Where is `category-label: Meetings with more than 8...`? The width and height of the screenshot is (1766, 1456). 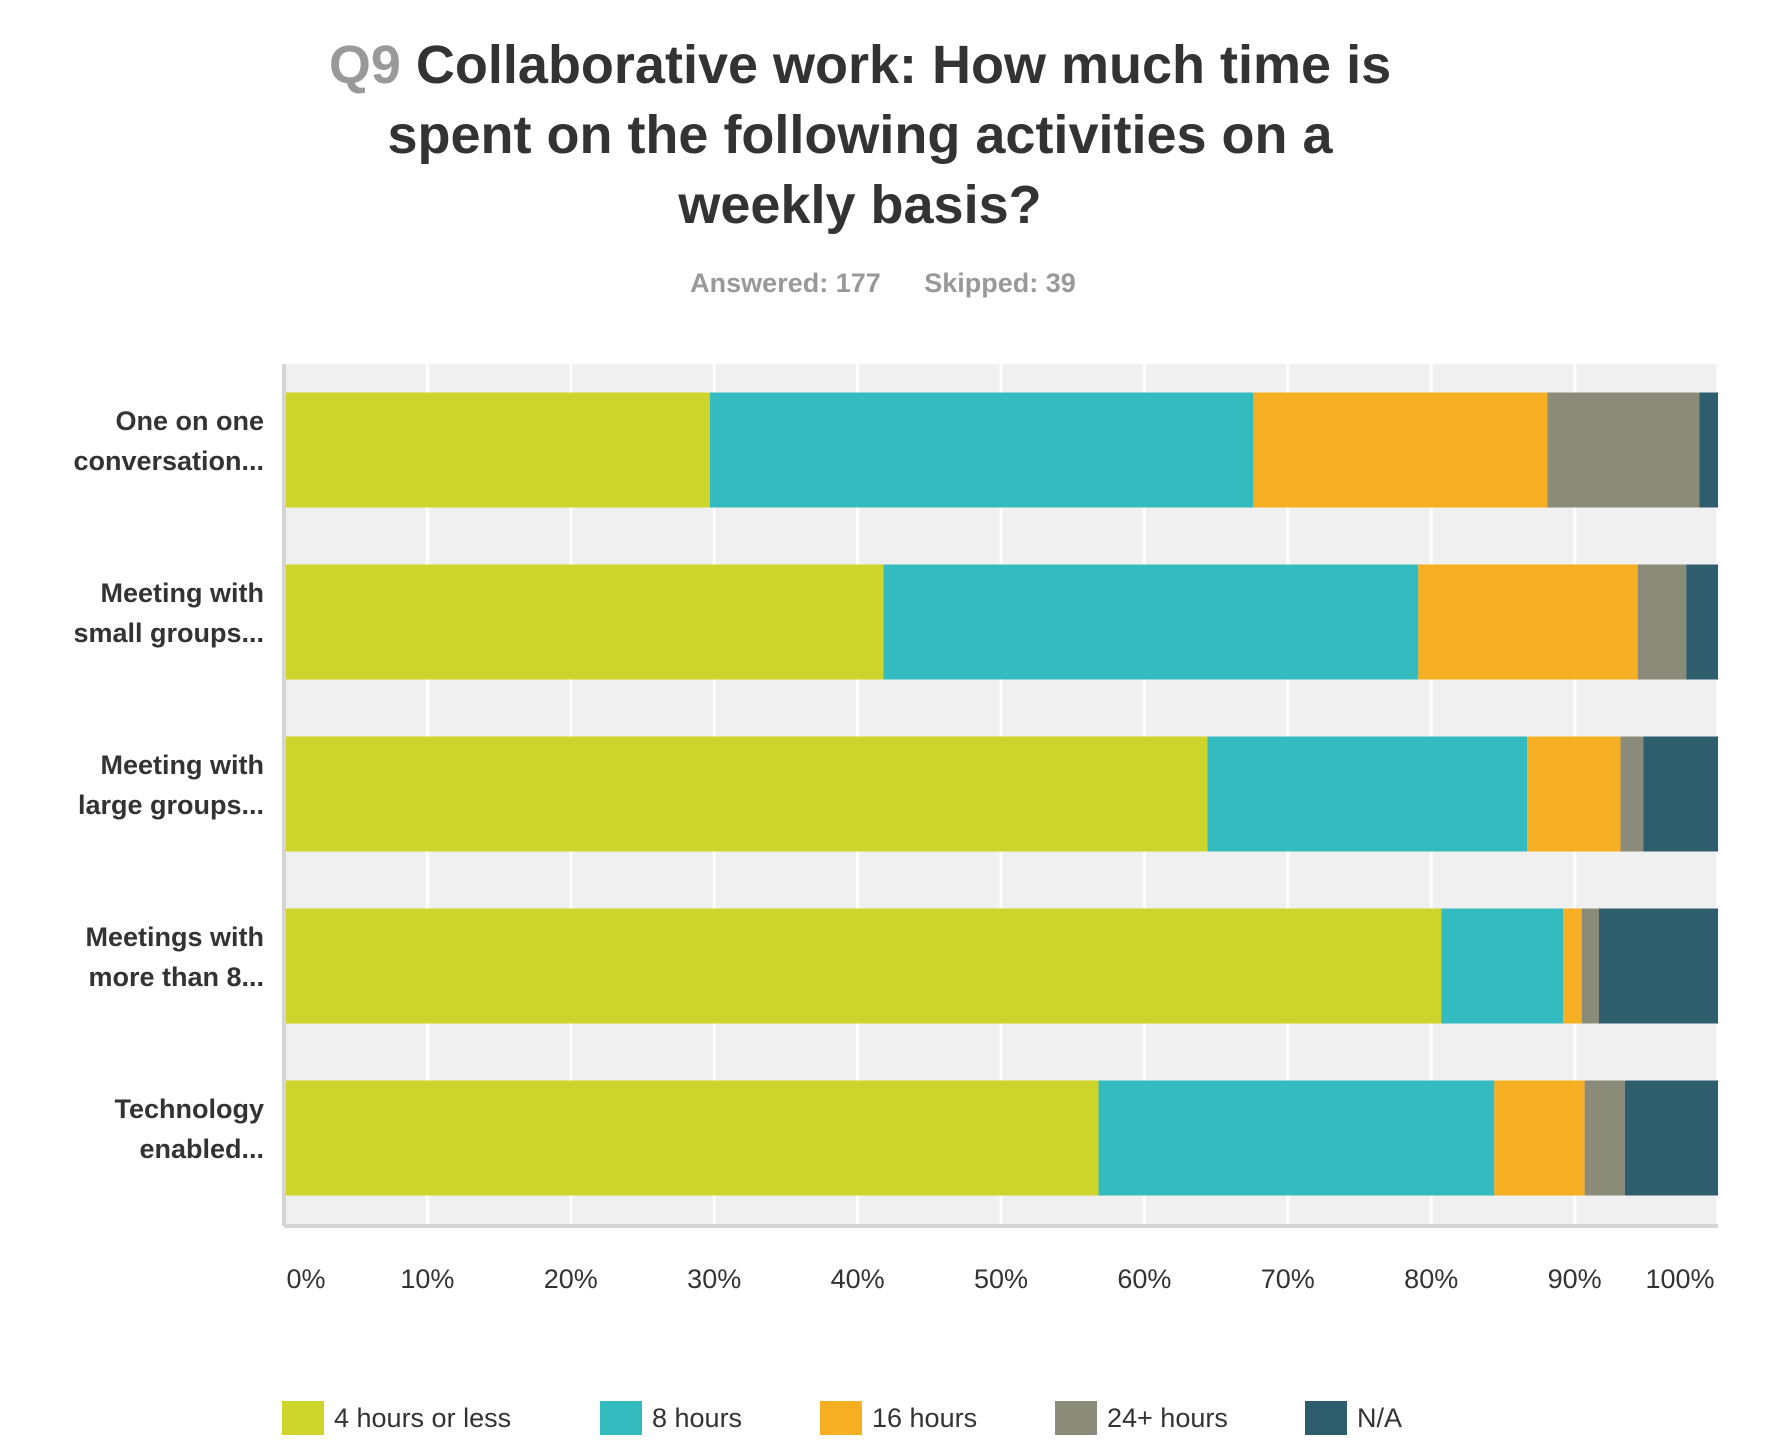 category-label: Meetings with more than 8... is located at coordinates (174, 957).